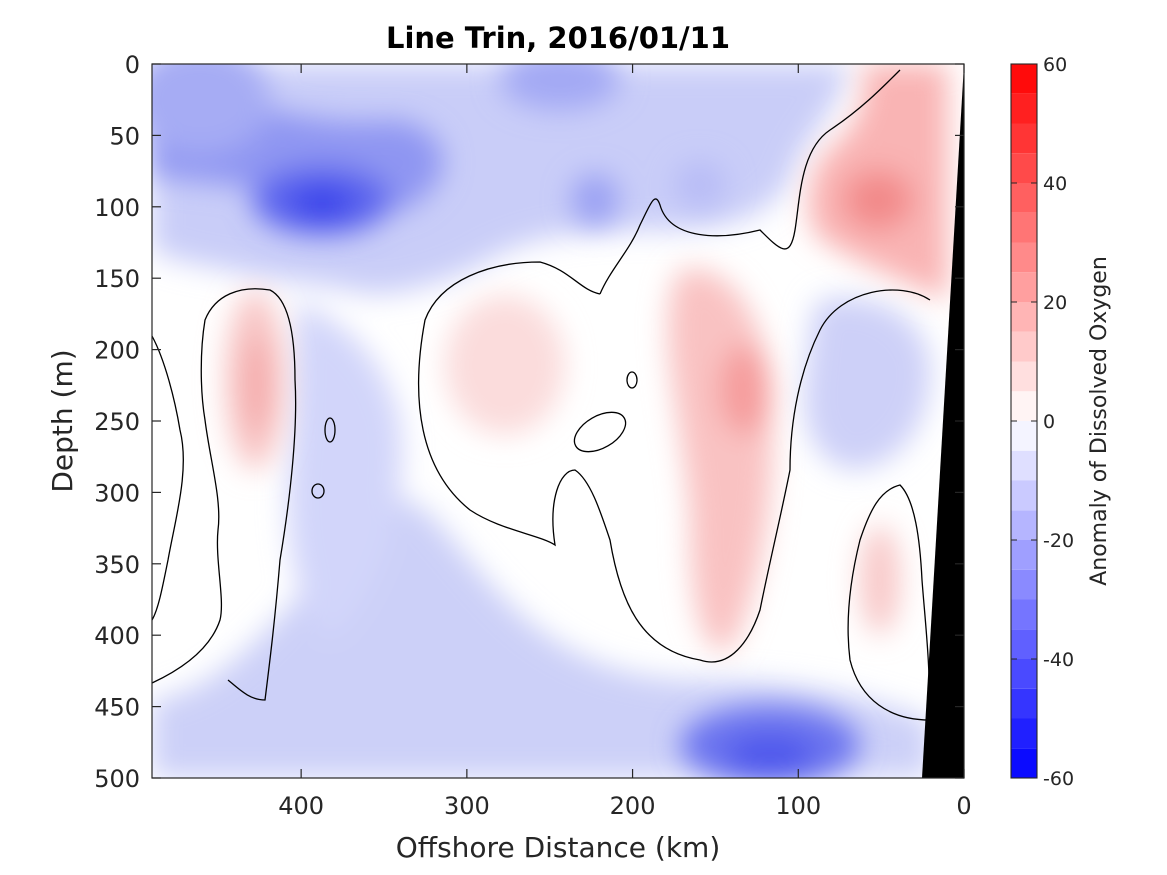 This screenshot has width=1167, height=875. What do you see at coordinates (467, 806) in the screenshot?
I see `x-tick-label: 300` at bounding box center [467, 806].